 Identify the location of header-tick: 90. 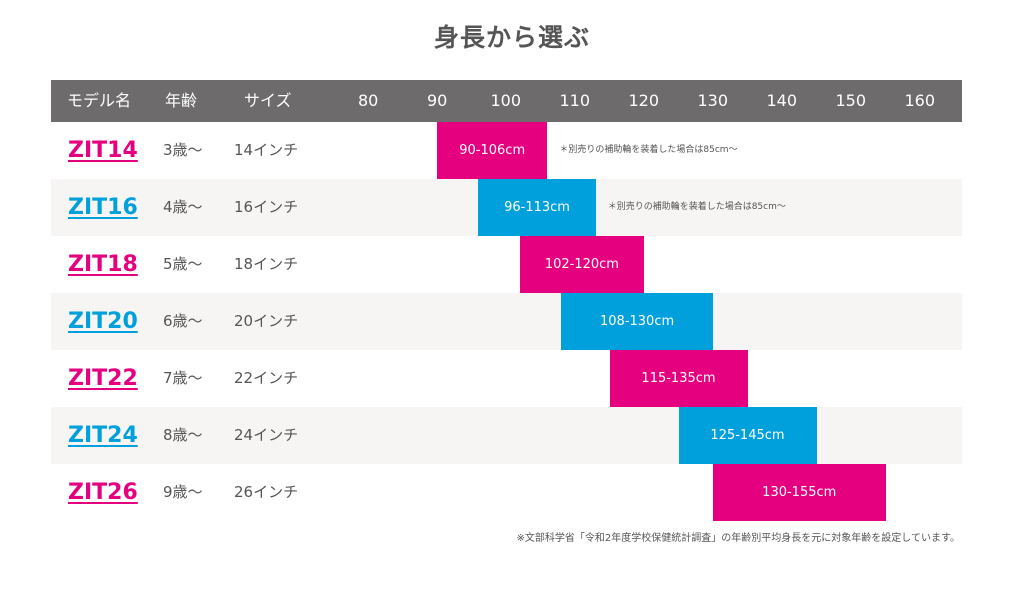
(437, 100).